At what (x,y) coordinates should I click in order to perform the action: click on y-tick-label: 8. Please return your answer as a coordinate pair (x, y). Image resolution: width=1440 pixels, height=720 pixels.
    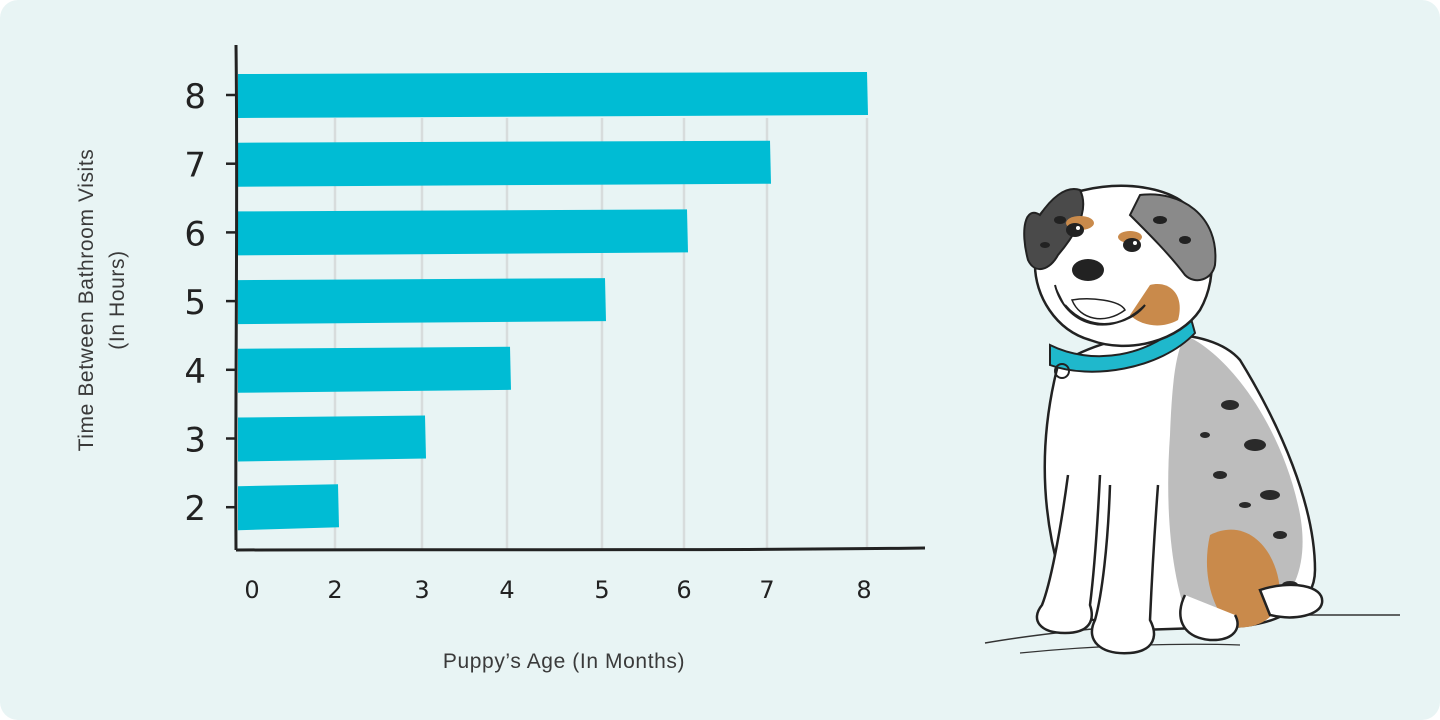
    Looking at the image, I should click on (195, 97).